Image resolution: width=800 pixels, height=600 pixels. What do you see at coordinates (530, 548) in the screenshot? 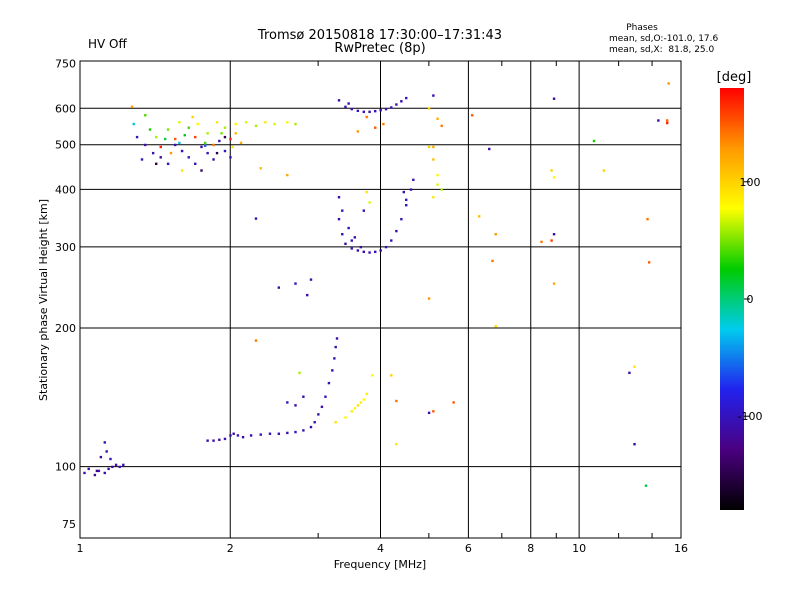
I see `x-tick-label-4: 8` at bounding box center [530, 548].